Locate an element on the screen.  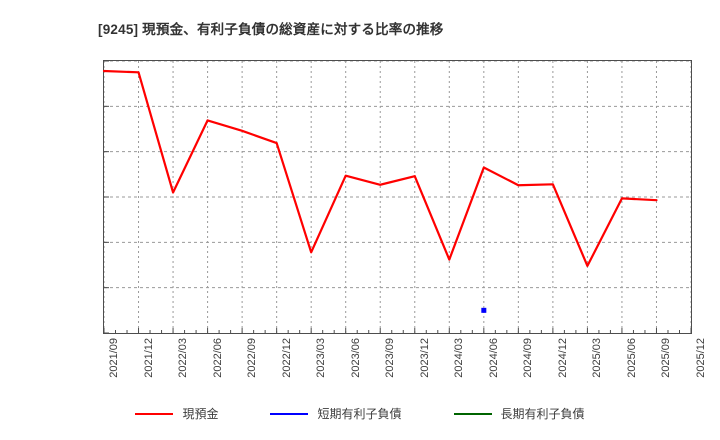
legend-label: 長期有利子負債 is located at coordinates (542, 414).